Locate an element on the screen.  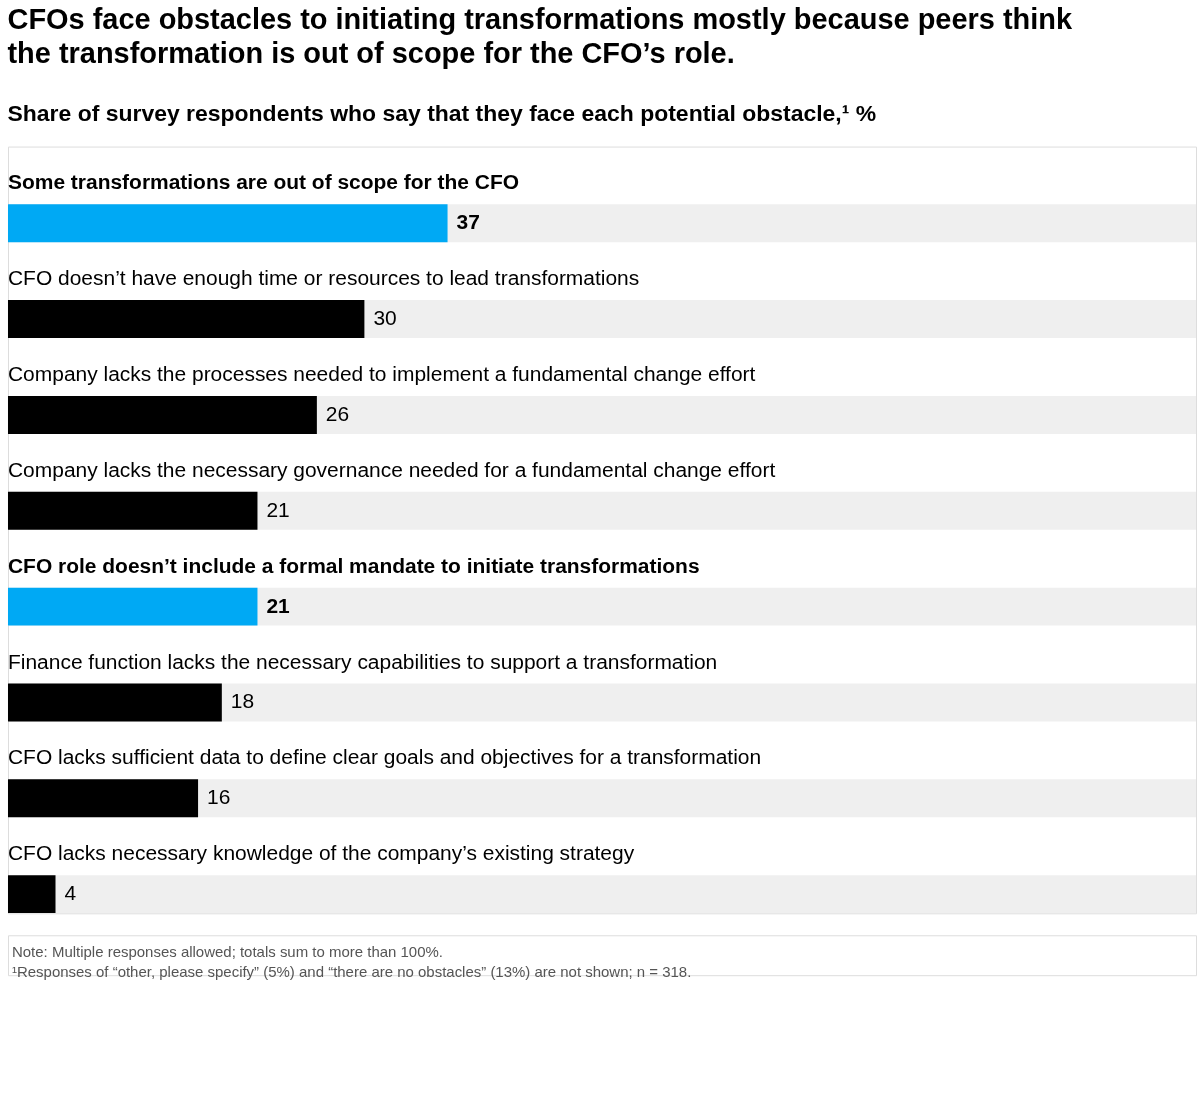
chart-subtitle: Share of survey respondents who say that they face each potential obstacle,¹ % is located at coordinates (442, 113).